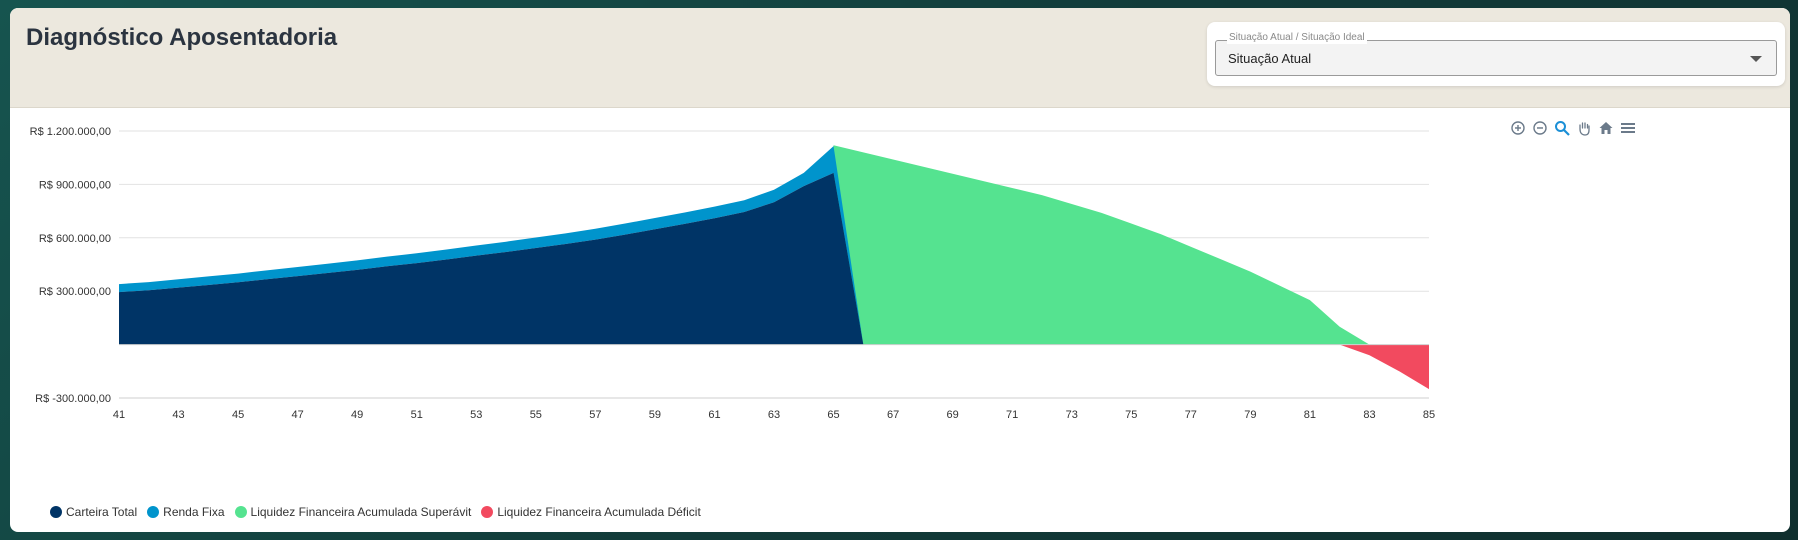 This screenshot has width=1798, height=540. I want to click on x-tick-label: 81, so click(1310, 415).